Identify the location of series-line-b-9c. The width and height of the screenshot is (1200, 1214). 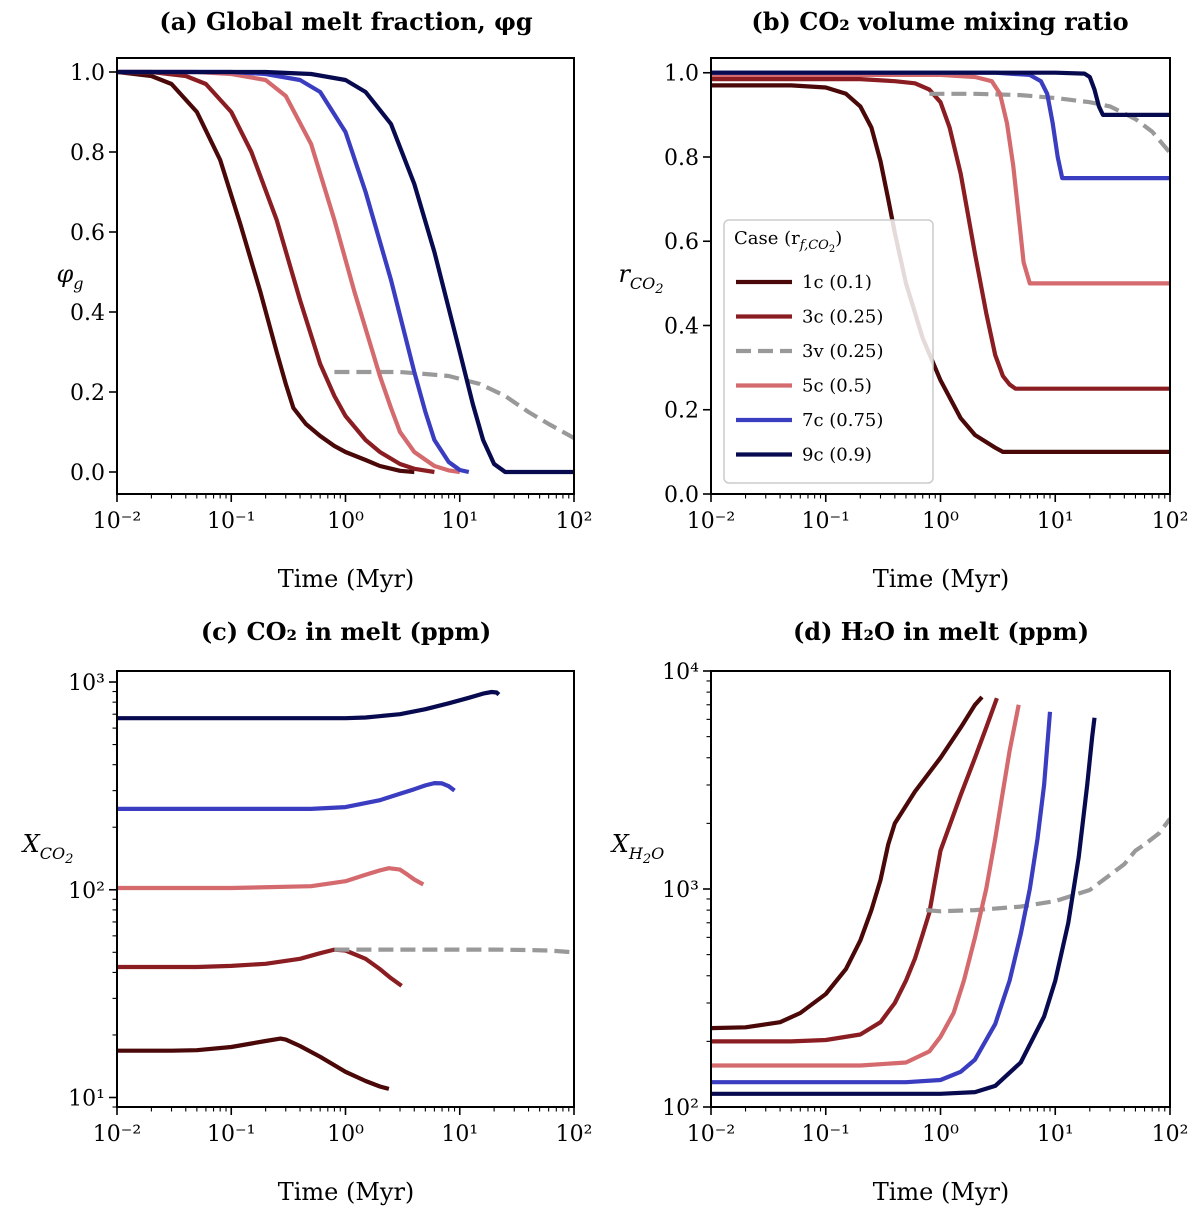
(940, 93).